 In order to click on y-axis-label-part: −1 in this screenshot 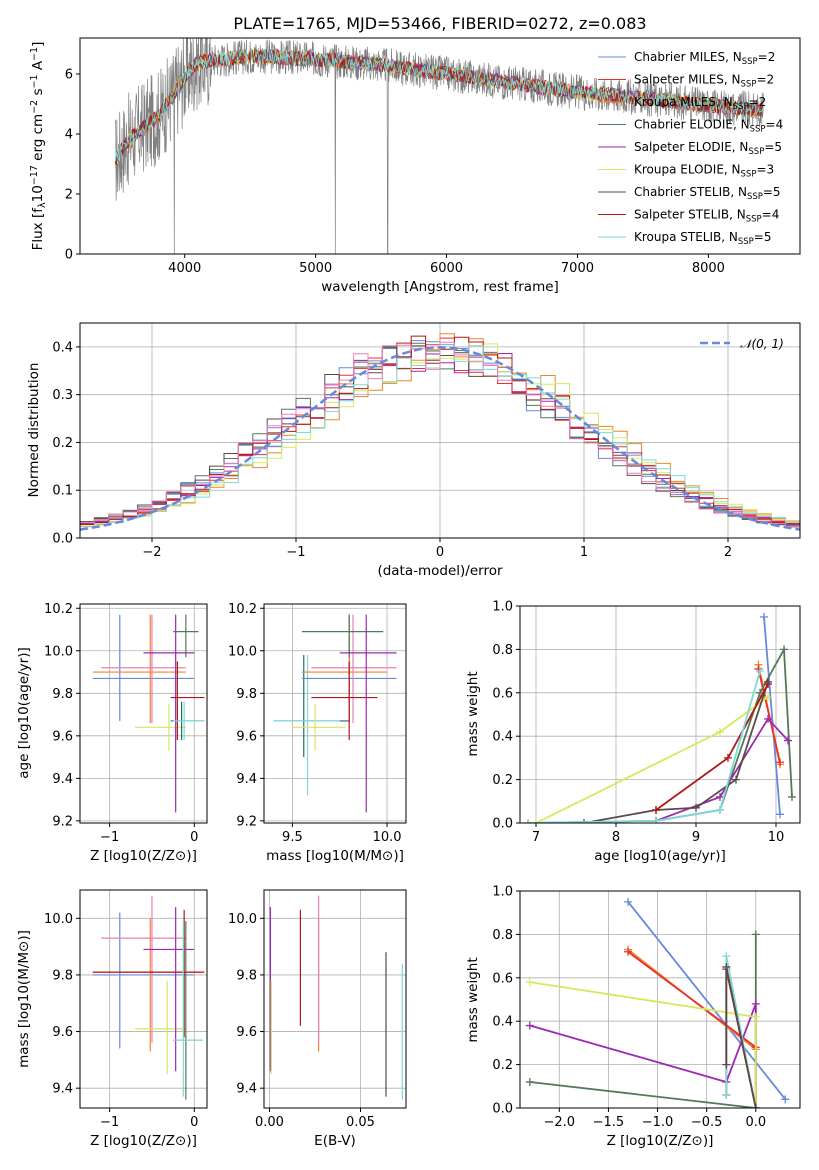, I will do `click(34, 54)`.